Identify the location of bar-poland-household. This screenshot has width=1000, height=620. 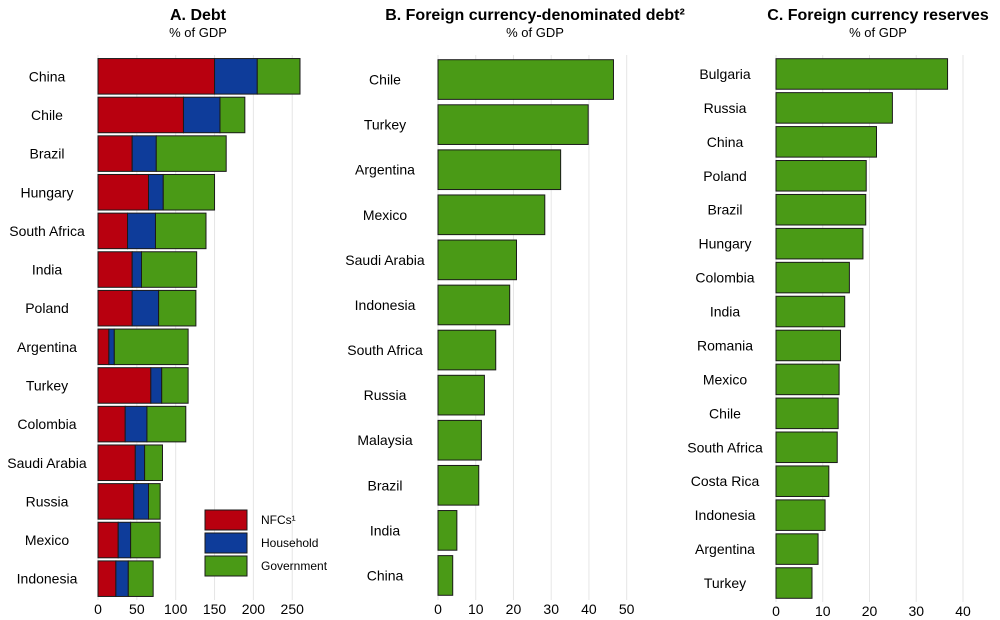
(145, 308).